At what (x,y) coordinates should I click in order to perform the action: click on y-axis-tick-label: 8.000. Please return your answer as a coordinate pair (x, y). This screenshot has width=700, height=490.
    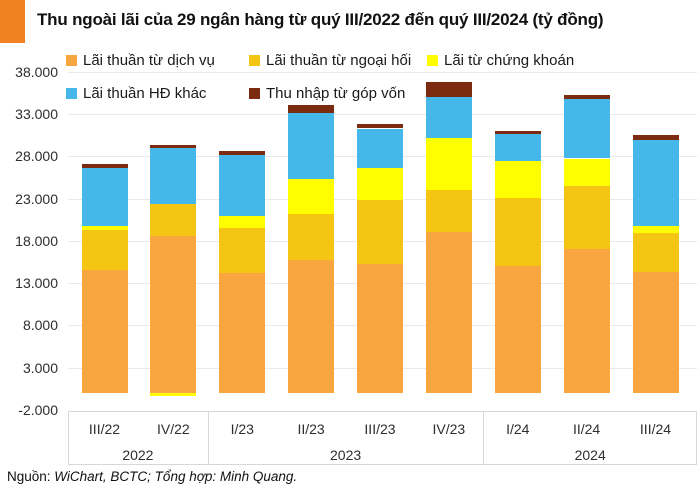
    Looking at the image, I should click on (40, 325).